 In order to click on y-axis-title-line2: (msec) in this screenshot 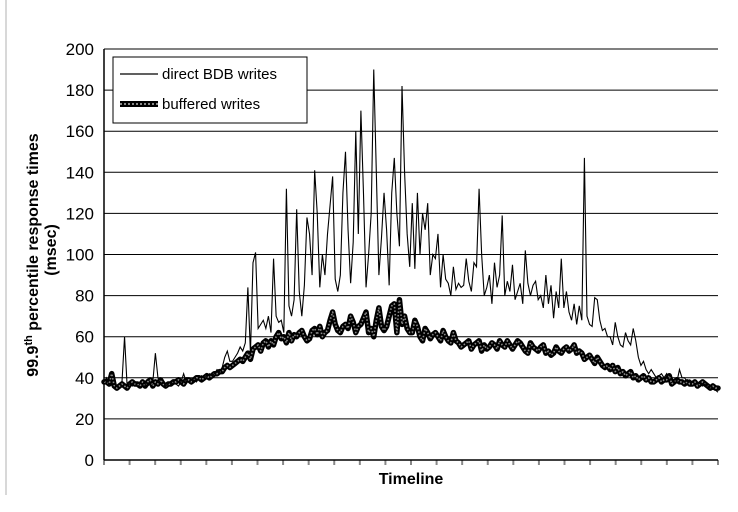, I will do `click(51, 250)`.